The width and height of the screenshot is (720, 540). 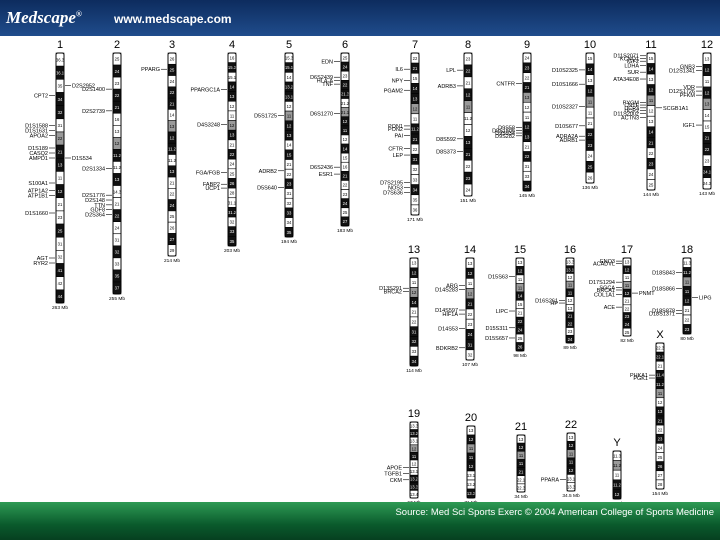 What do you see at coordinates (211, 185) in the screenshot?
I see `gene-label: FABP2` at bounding box center [211, 185].